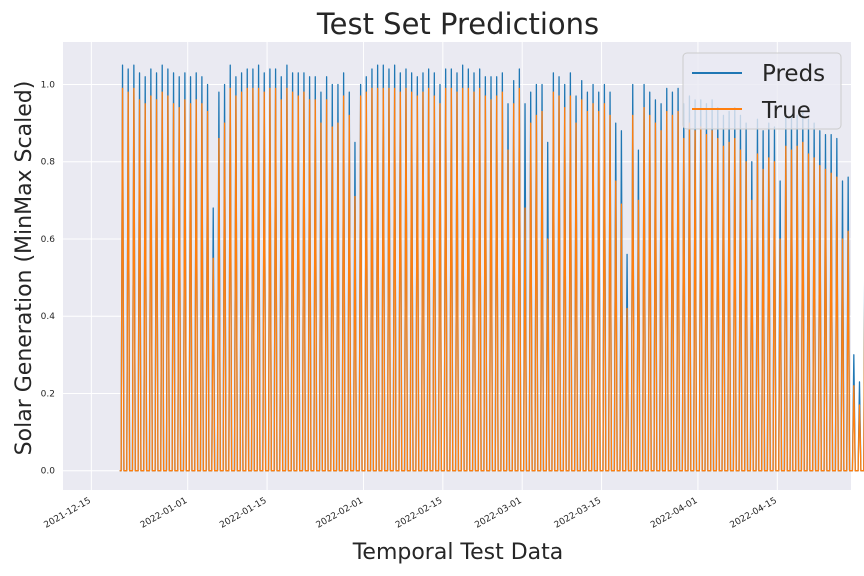 Image resolution: width=864 pixels, height=576 pixels. What do you see at coordinates (458, 552) in the screenshot?
I see `x-axis-label: Temporal Test Data` at bounding box center [458, 552].